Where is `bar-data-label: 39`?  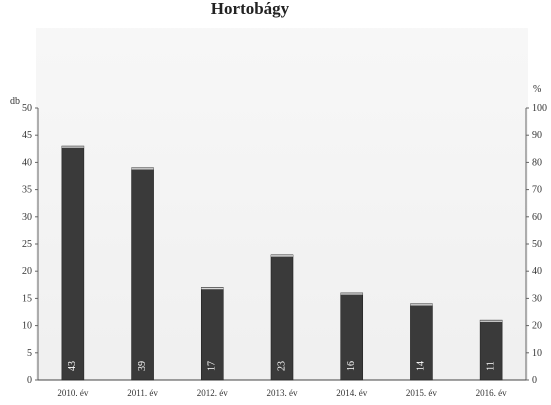
bar-data-label: 39 is located at coordinates (142, 366).